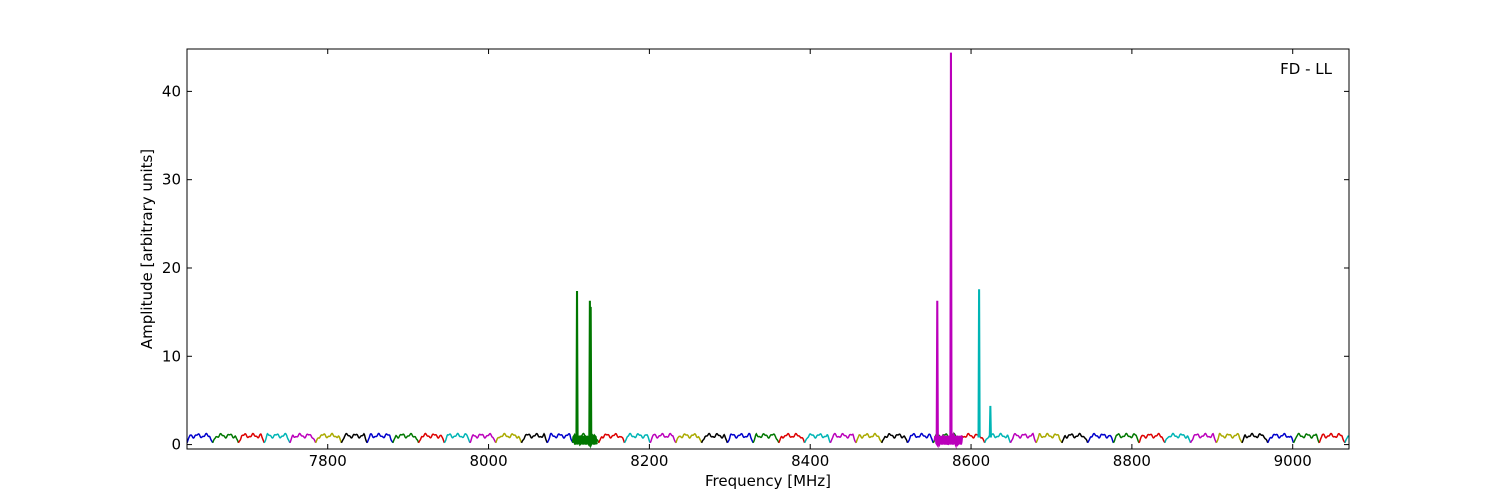 Image resolution: width=1500 pixels, height=500 pixels. I want to click on x-tick-label: 7800, so click(328, 461).